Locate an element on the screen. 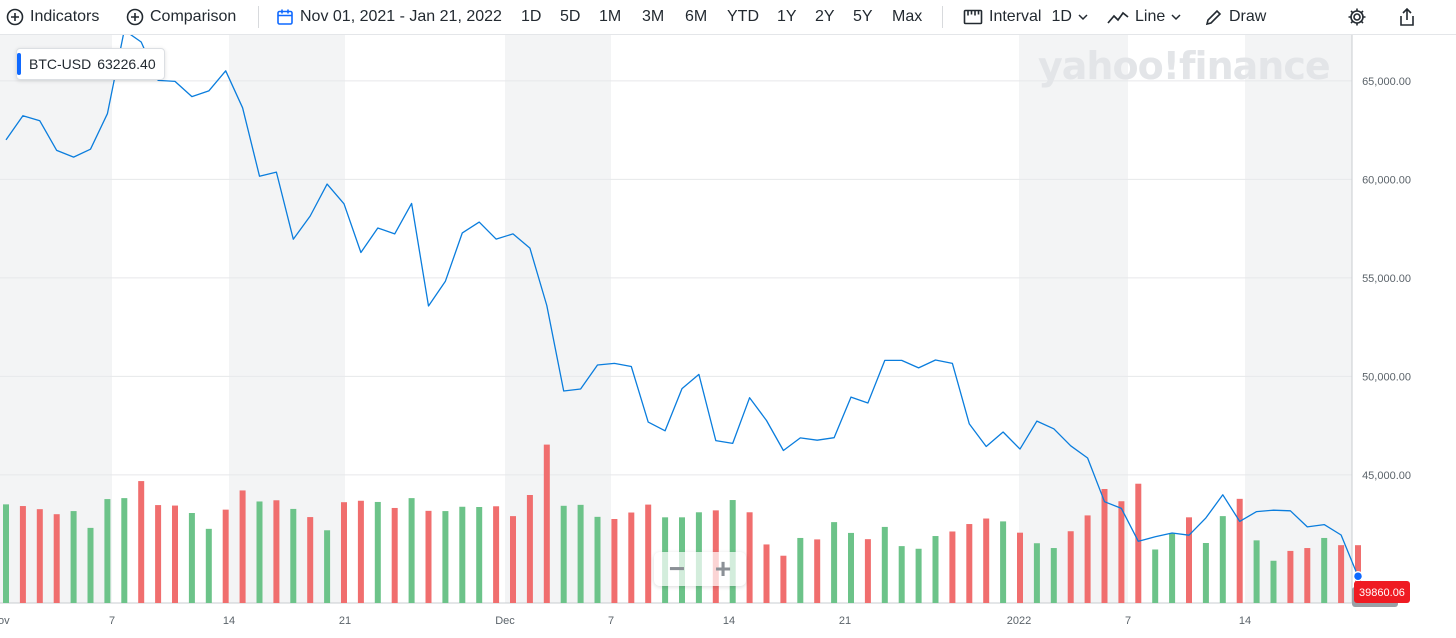 The width and height of the screenshot is (1456, 638). calendar-icon is located at coordinates (285, 17).